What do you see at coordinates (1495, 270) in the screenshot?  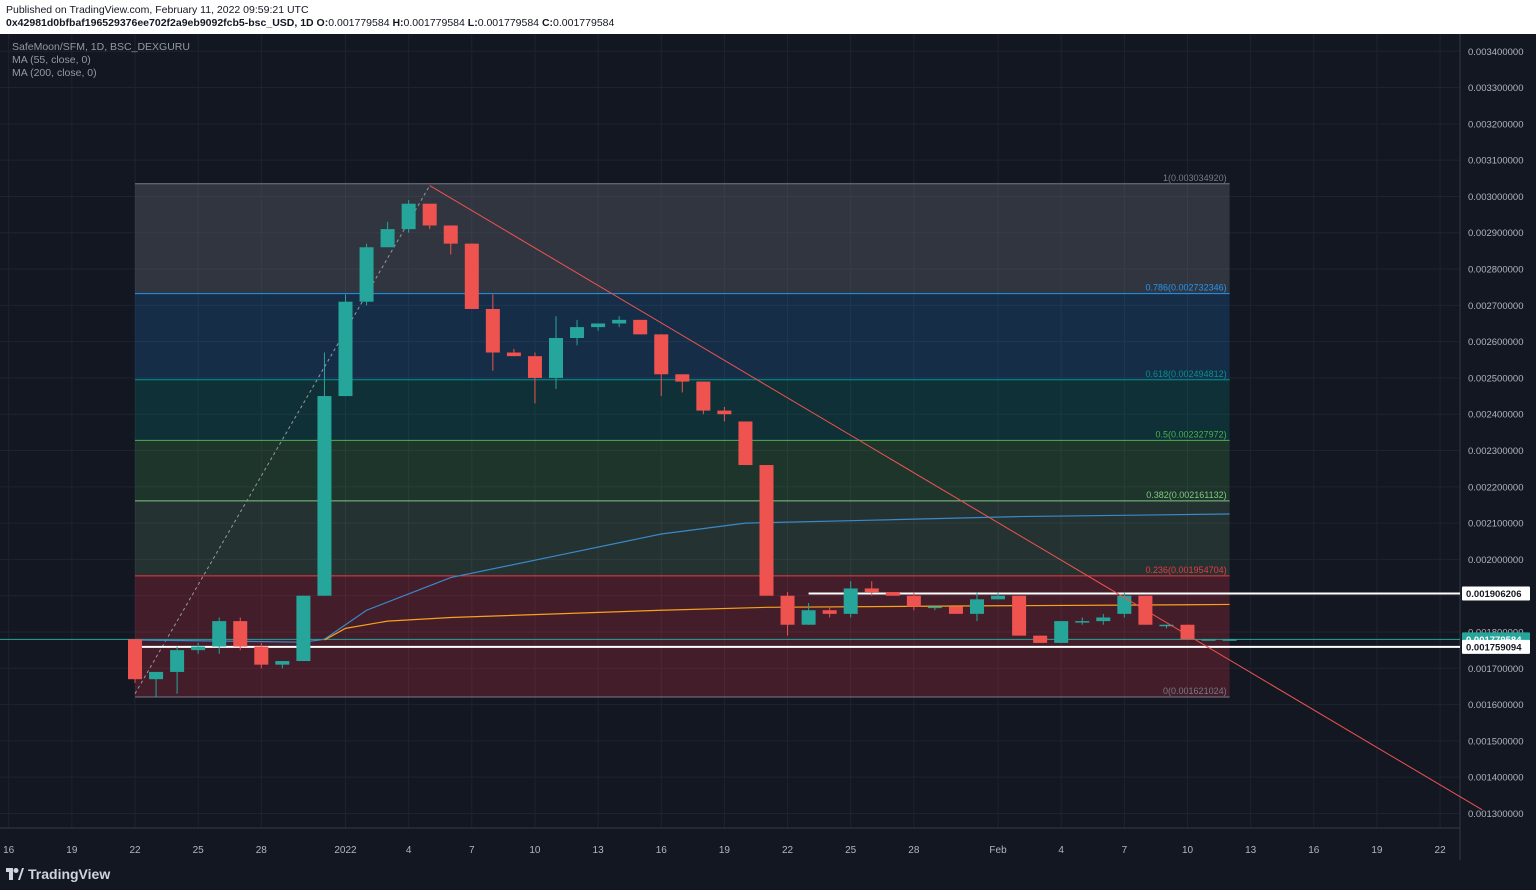 I see `y-tick-label: 0.002800000` at bounding box center [1495, 270].